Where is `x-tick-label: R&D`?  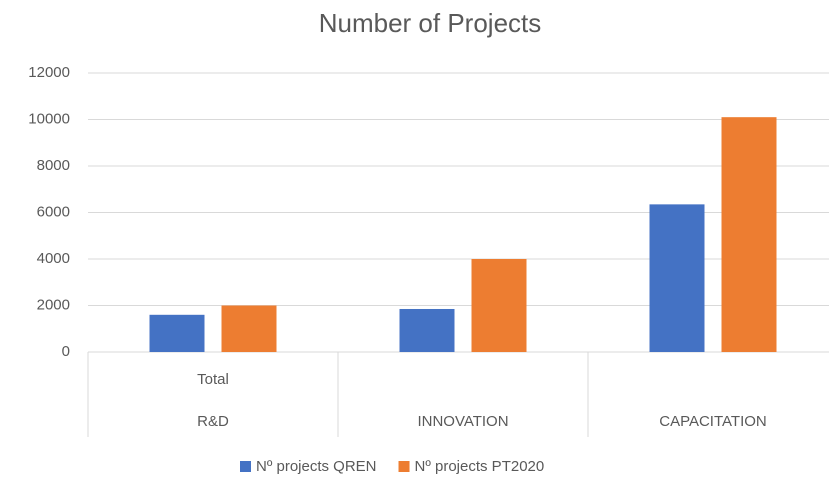
x-tick-label: R&D is located at coordinates (213, 421).